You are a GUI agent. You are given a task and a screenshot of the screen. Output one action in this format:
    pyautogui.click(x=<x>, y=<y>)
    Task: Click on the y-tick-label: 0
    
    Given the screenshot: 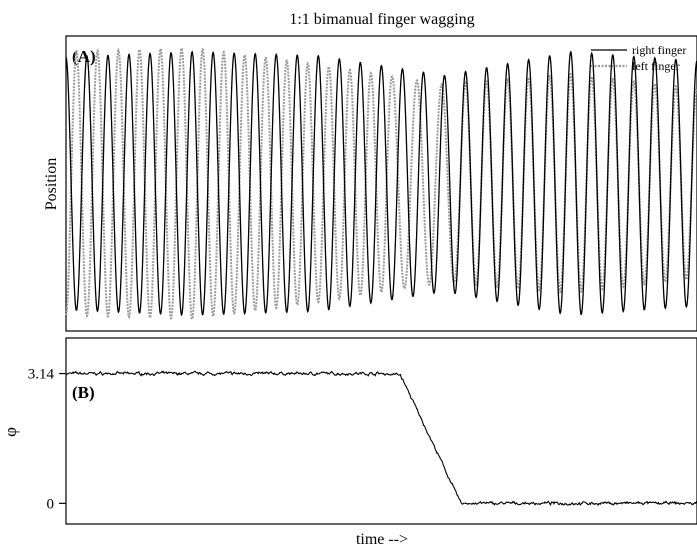 What is the action you would take?
    pyautogui.click(x=51, y=504)
    